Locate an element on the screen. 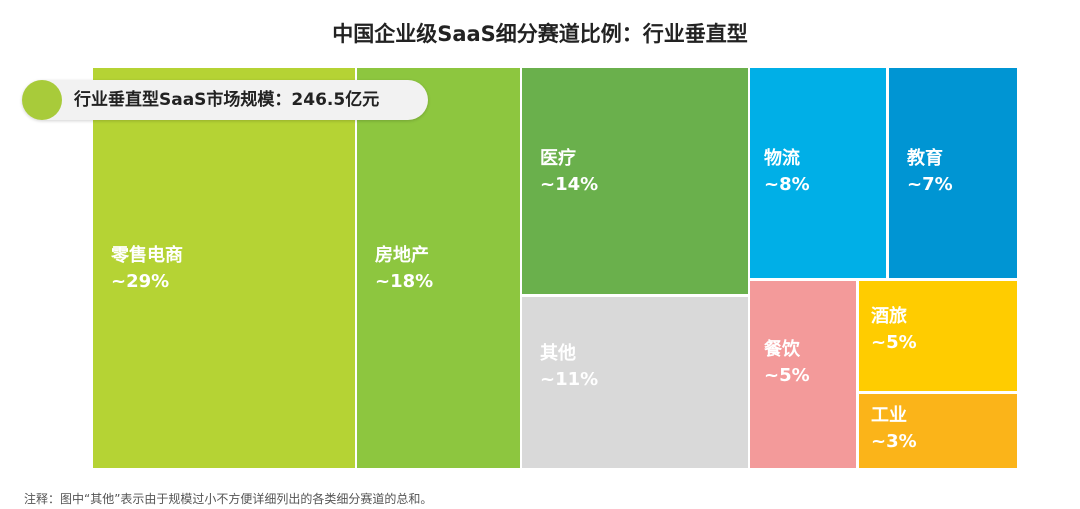  tile-name: 房地产 is located at coordinates (402, 255).